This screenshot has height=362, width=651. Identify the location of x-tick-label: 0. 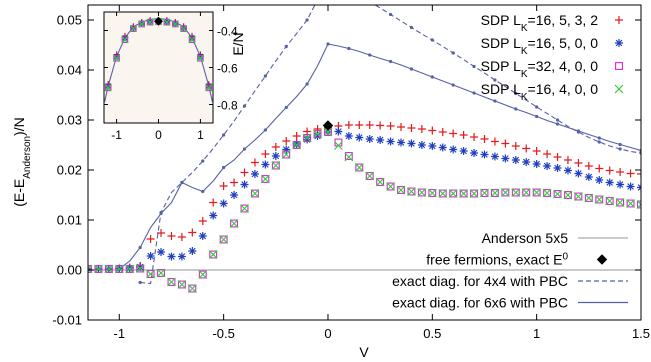
(327, 333).